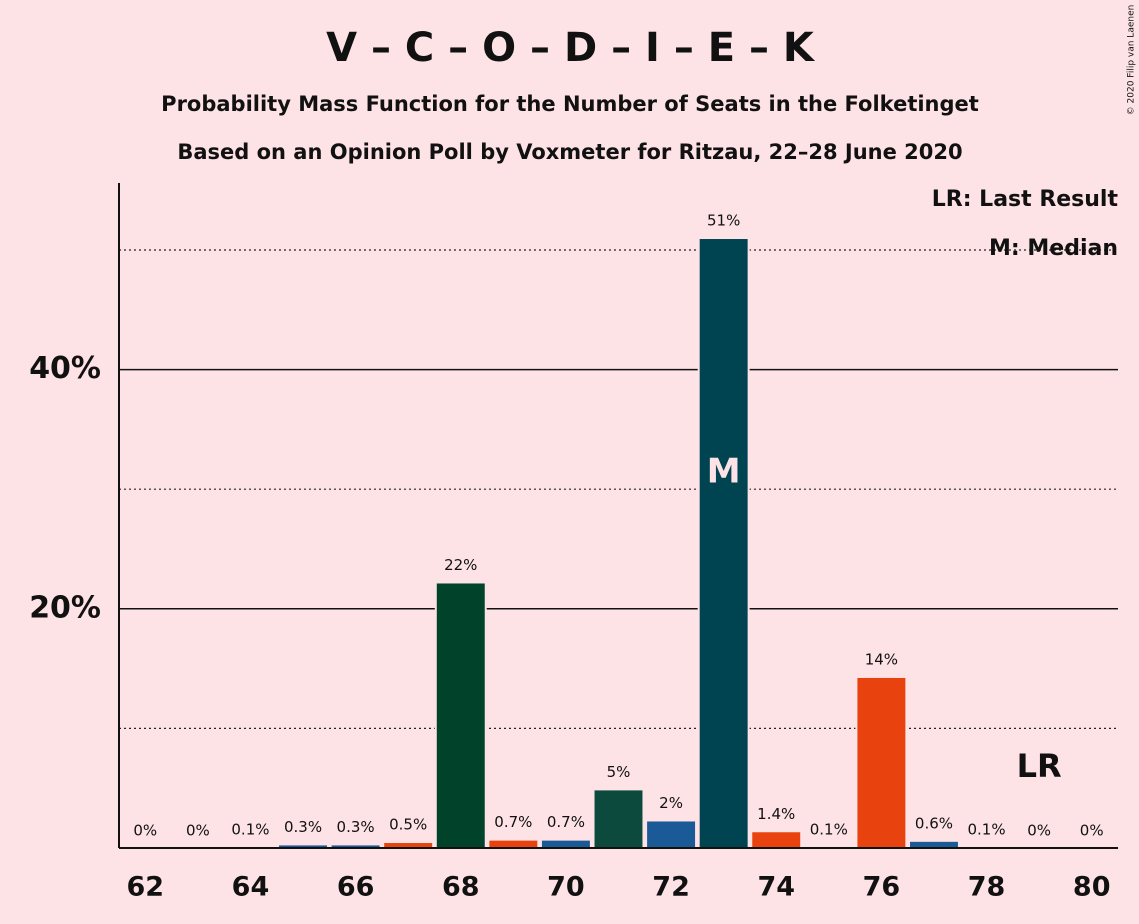 The height and width of the screenshot is (924, 1139). Describe the element at coordinates (460, 565) in the screenshot. I see `value-label: 22%` at that location.